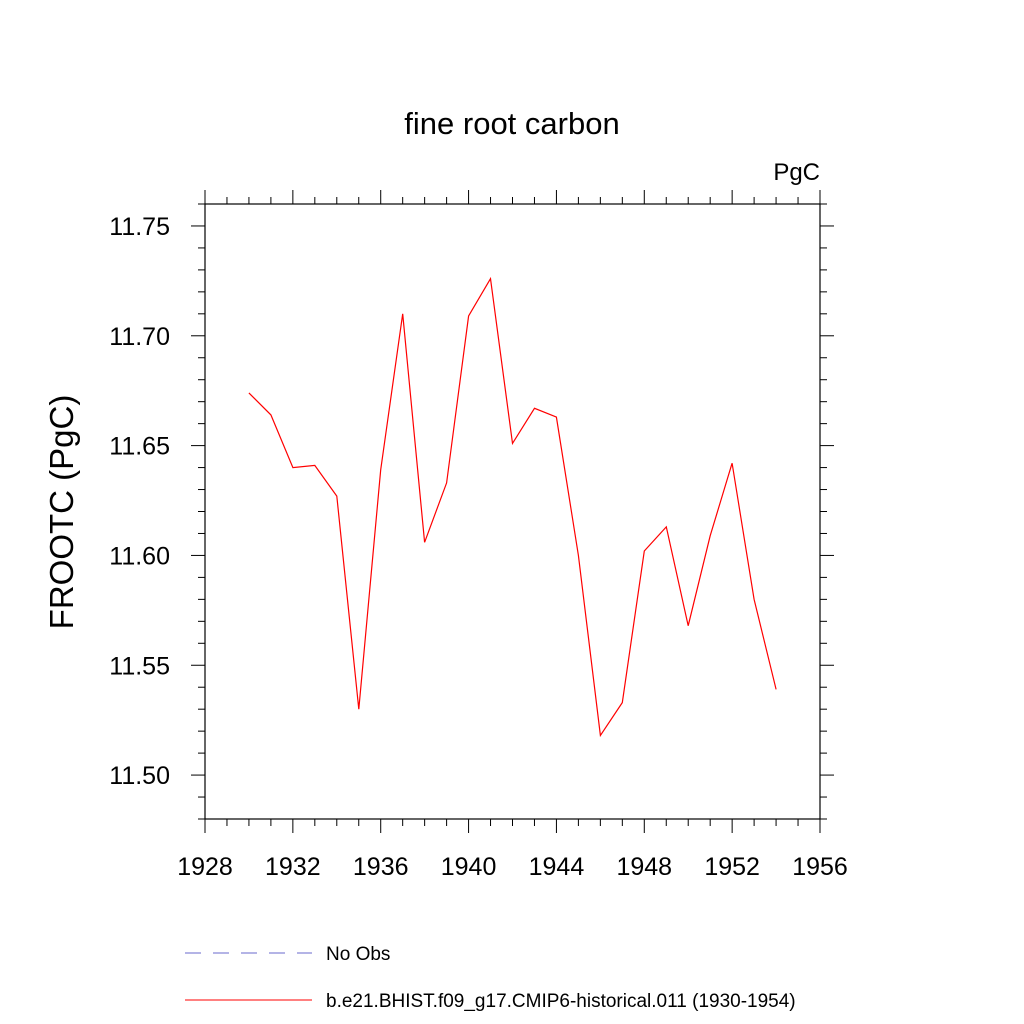 This screenshot has width=1024, height=1024. I want to click on y-tick-label: 11.75, so click(139, 227).